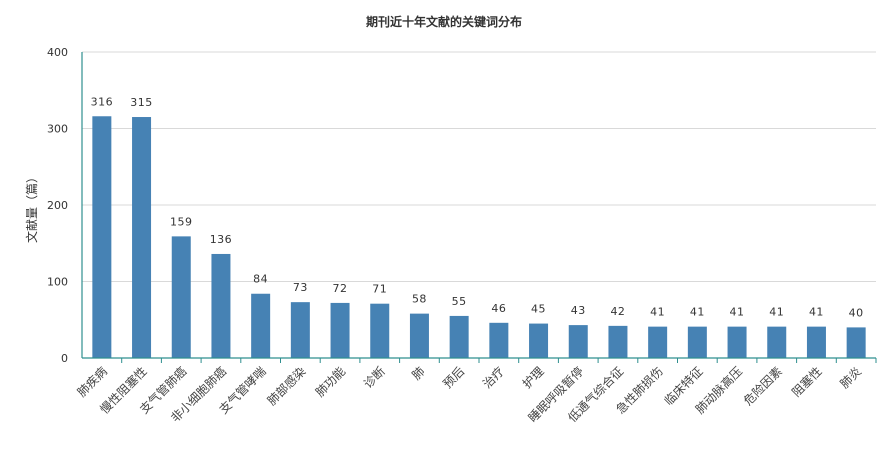 This screenshot has width=888, height=465. What do you see at coordinates (141, 102) in the screenshot?
I see `data-label: 315` at bounding box center [141, 102].